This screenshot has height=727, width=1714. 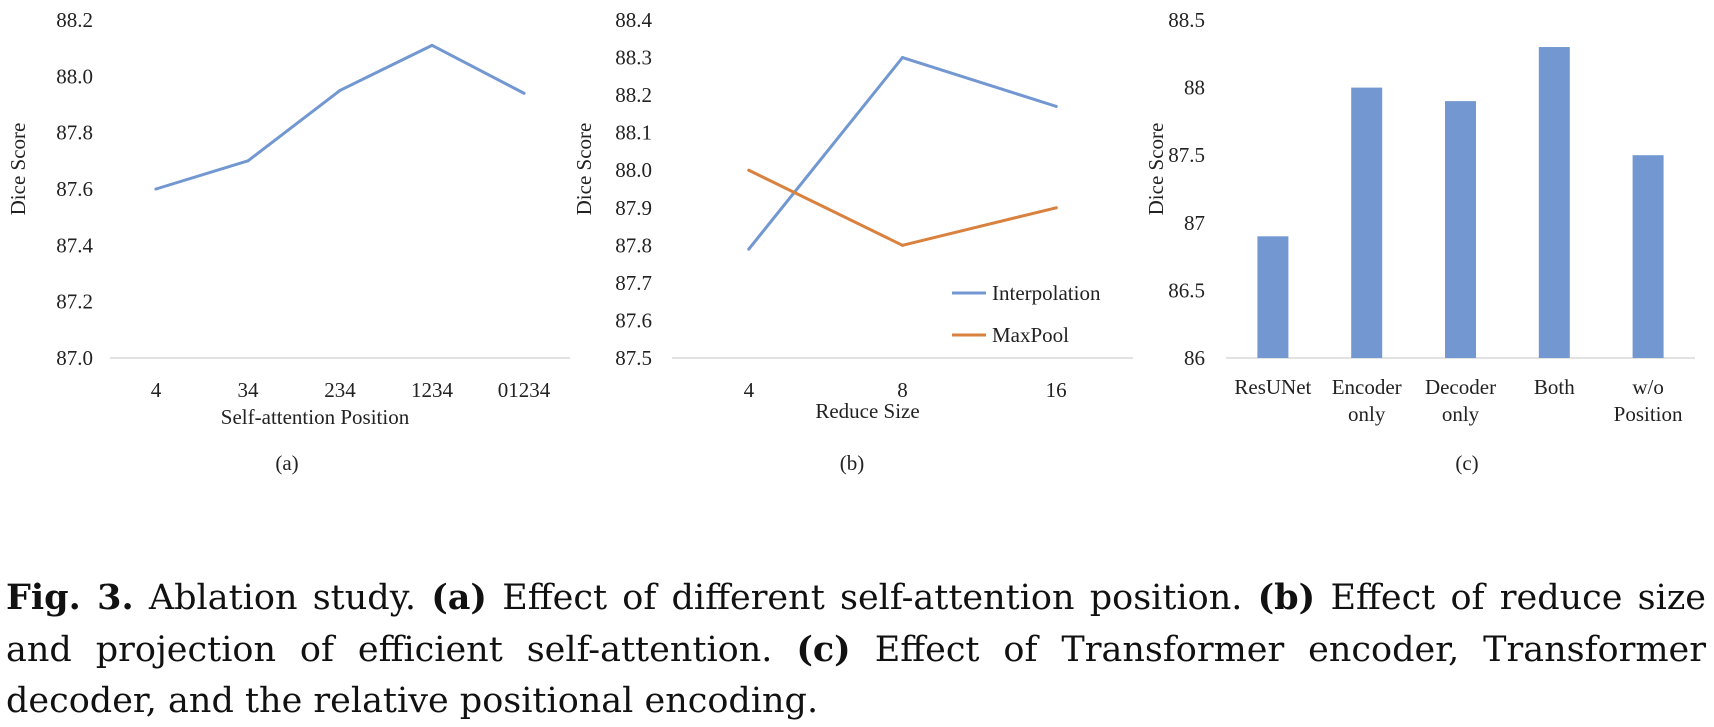 I want to click on x-tick-label: Both, so click(x=1554, y=387).